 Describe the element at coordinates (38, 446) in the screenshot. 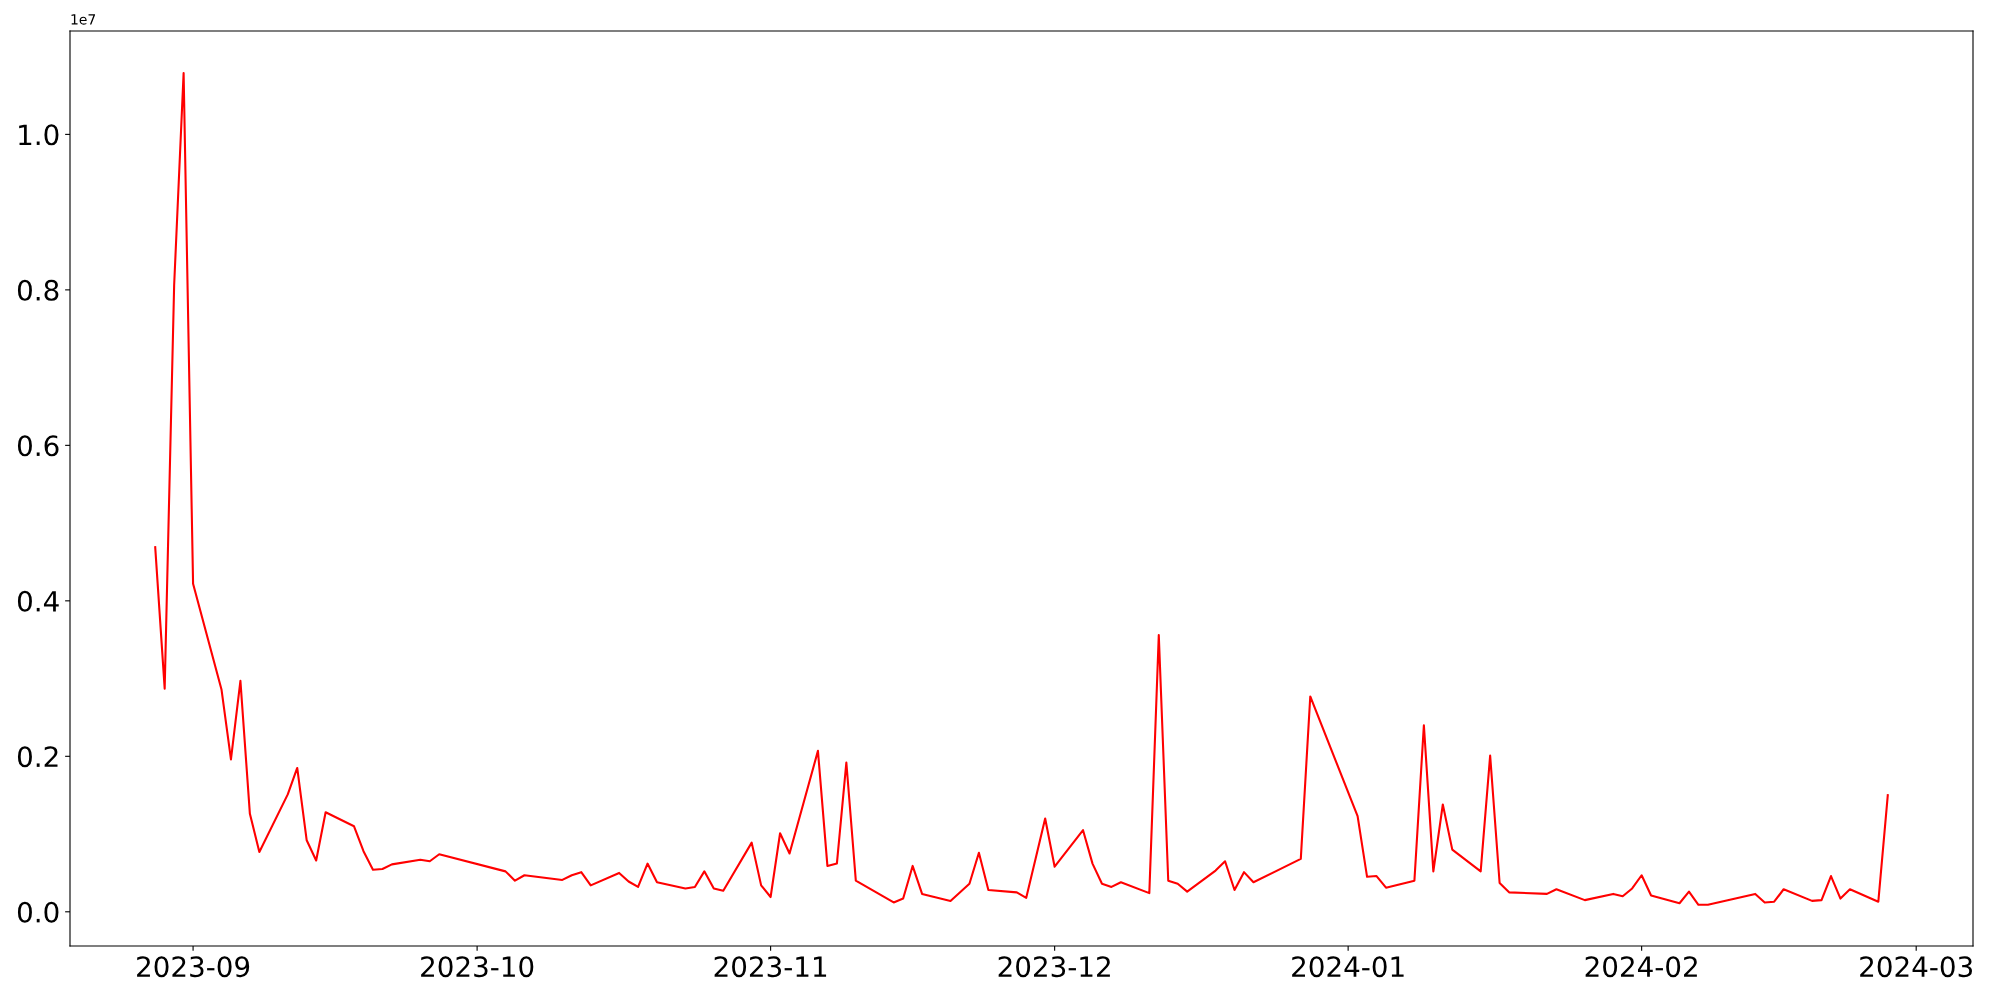

I see `y-tick-label: 0.6` at that location.